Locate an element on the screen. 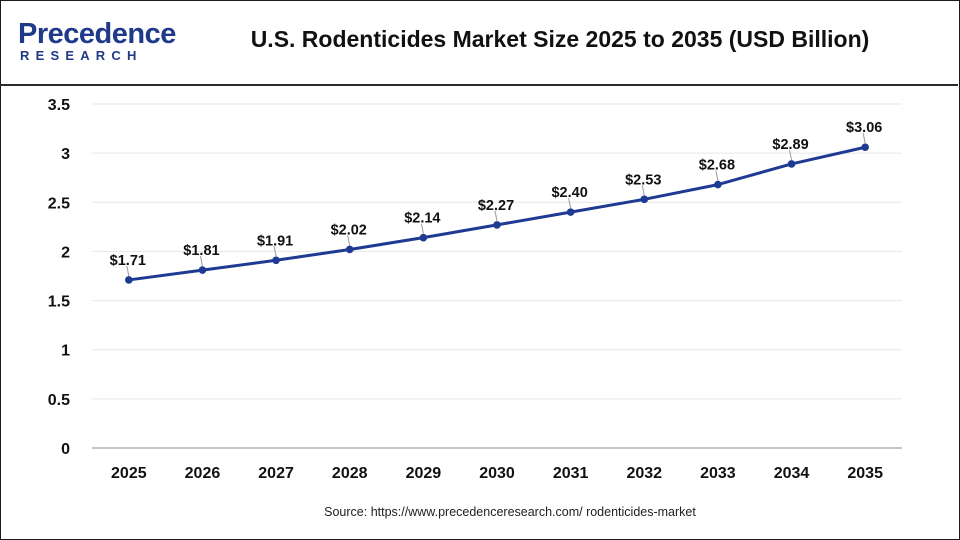 This screenshot has height=540, width=960. y-axis-tick-labels: 0 0.5 1 1.5 2 2.5 3 3.5 is located at coordinates (59, 277).